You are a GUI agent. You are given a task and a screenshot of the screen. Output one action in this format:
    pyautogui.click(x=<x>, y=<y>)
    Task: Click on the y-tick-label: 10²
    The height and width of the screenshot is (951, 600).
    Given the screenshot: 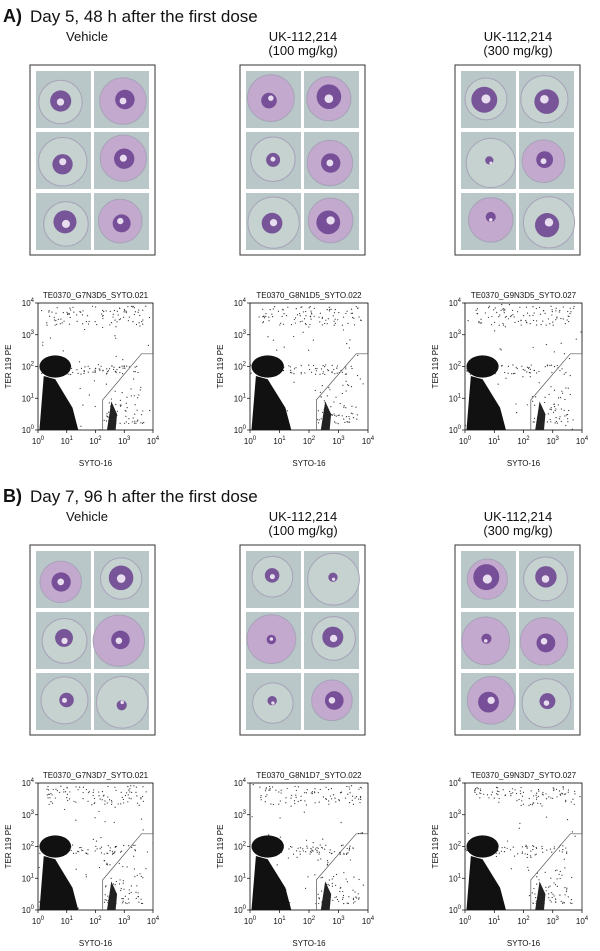 What is the action you would take?
    pyautogui.click(x=28, y=847)
    